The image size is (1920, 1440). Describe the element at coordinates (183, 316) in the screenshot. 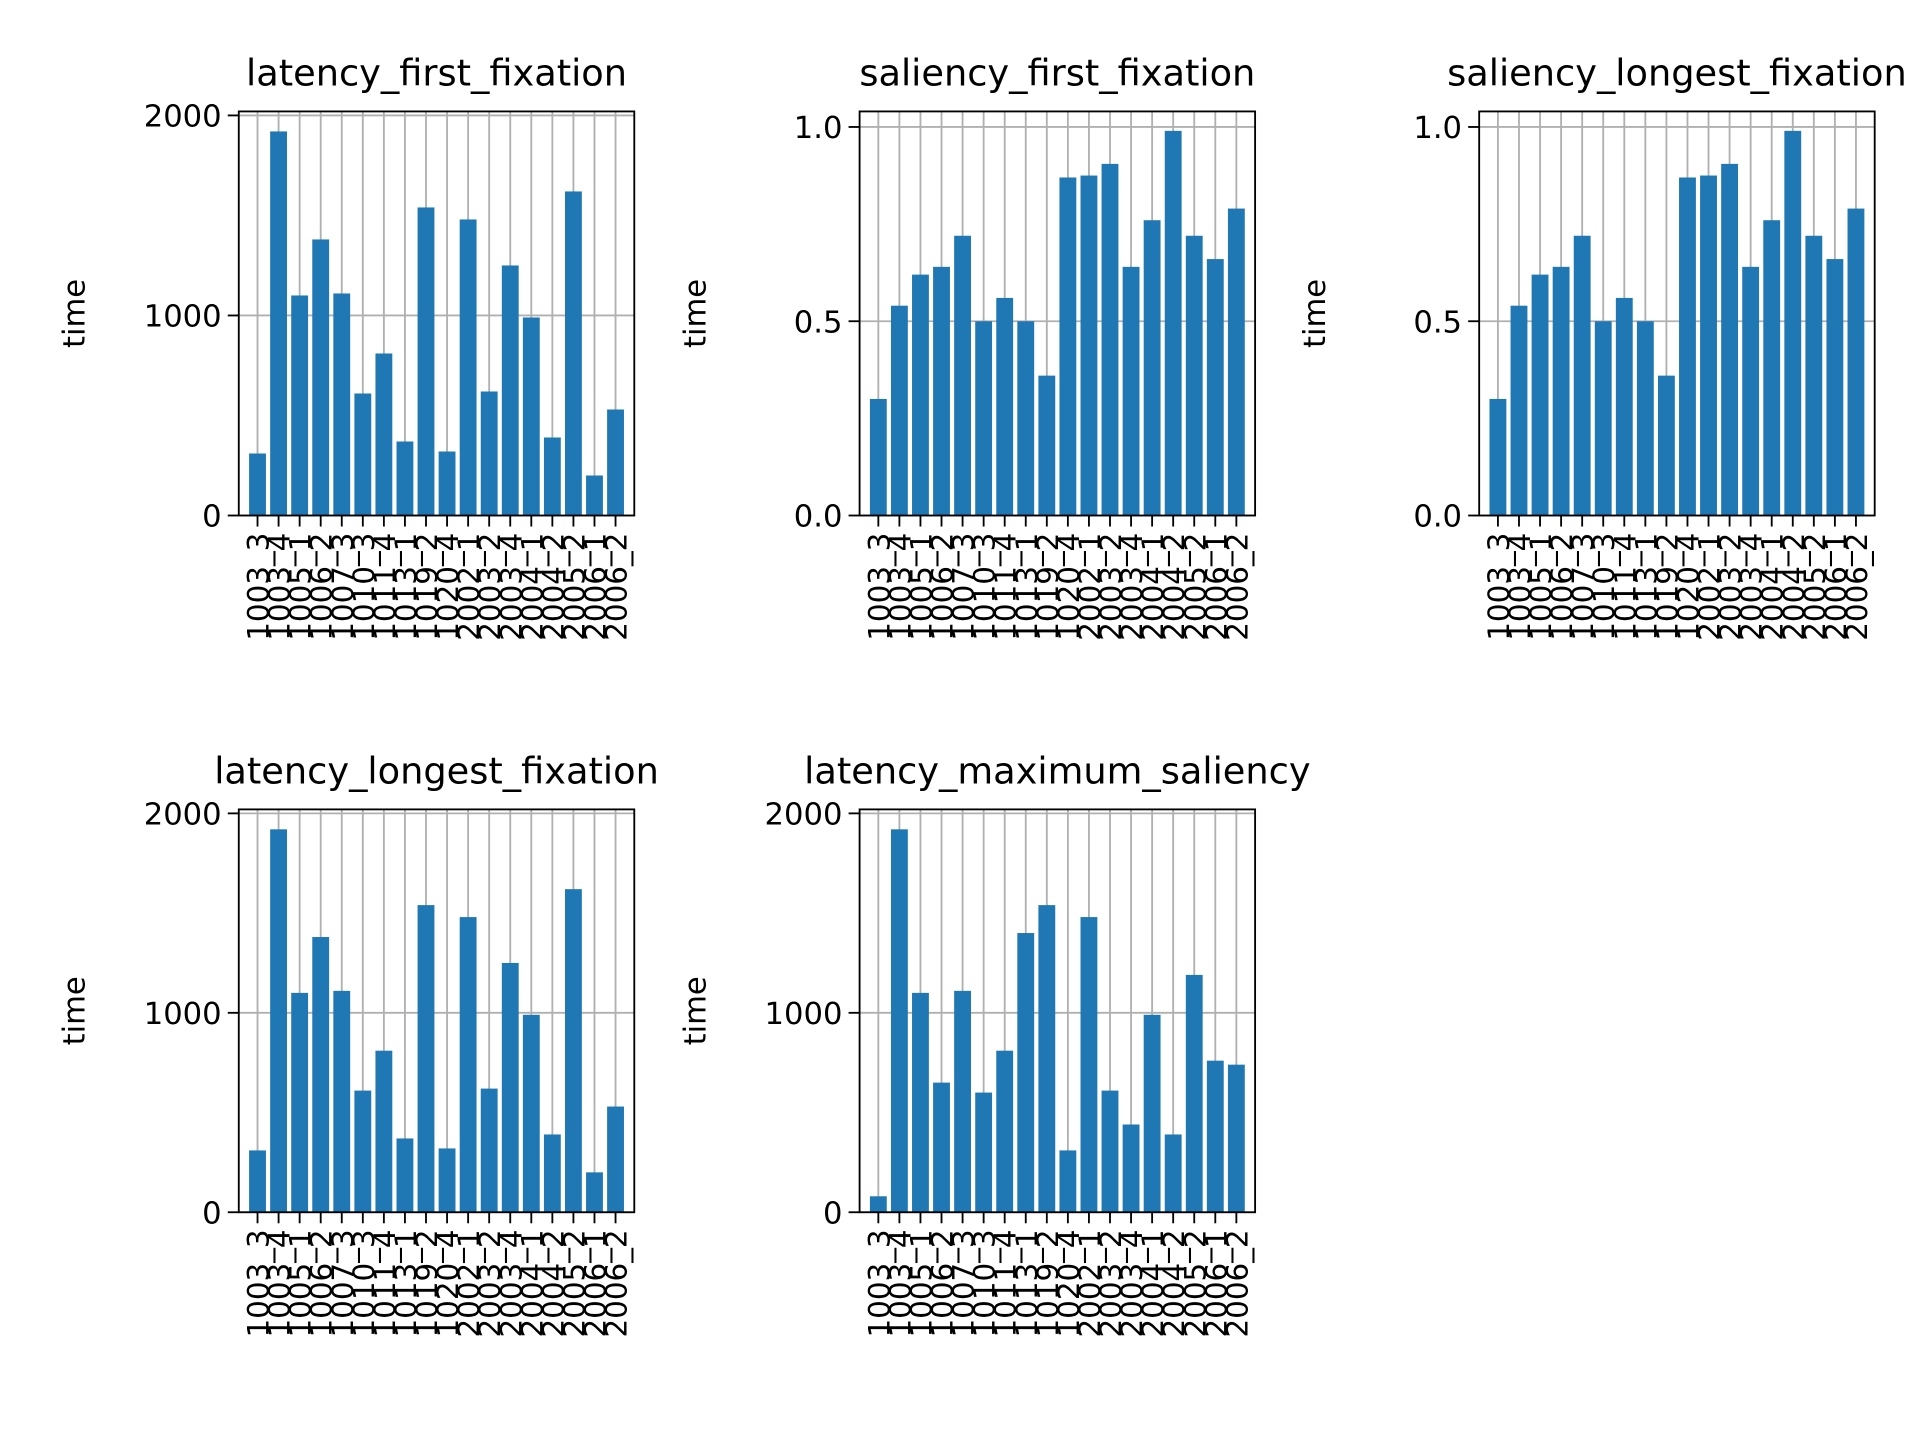

I see `y-tick-label: 1000` at that location.